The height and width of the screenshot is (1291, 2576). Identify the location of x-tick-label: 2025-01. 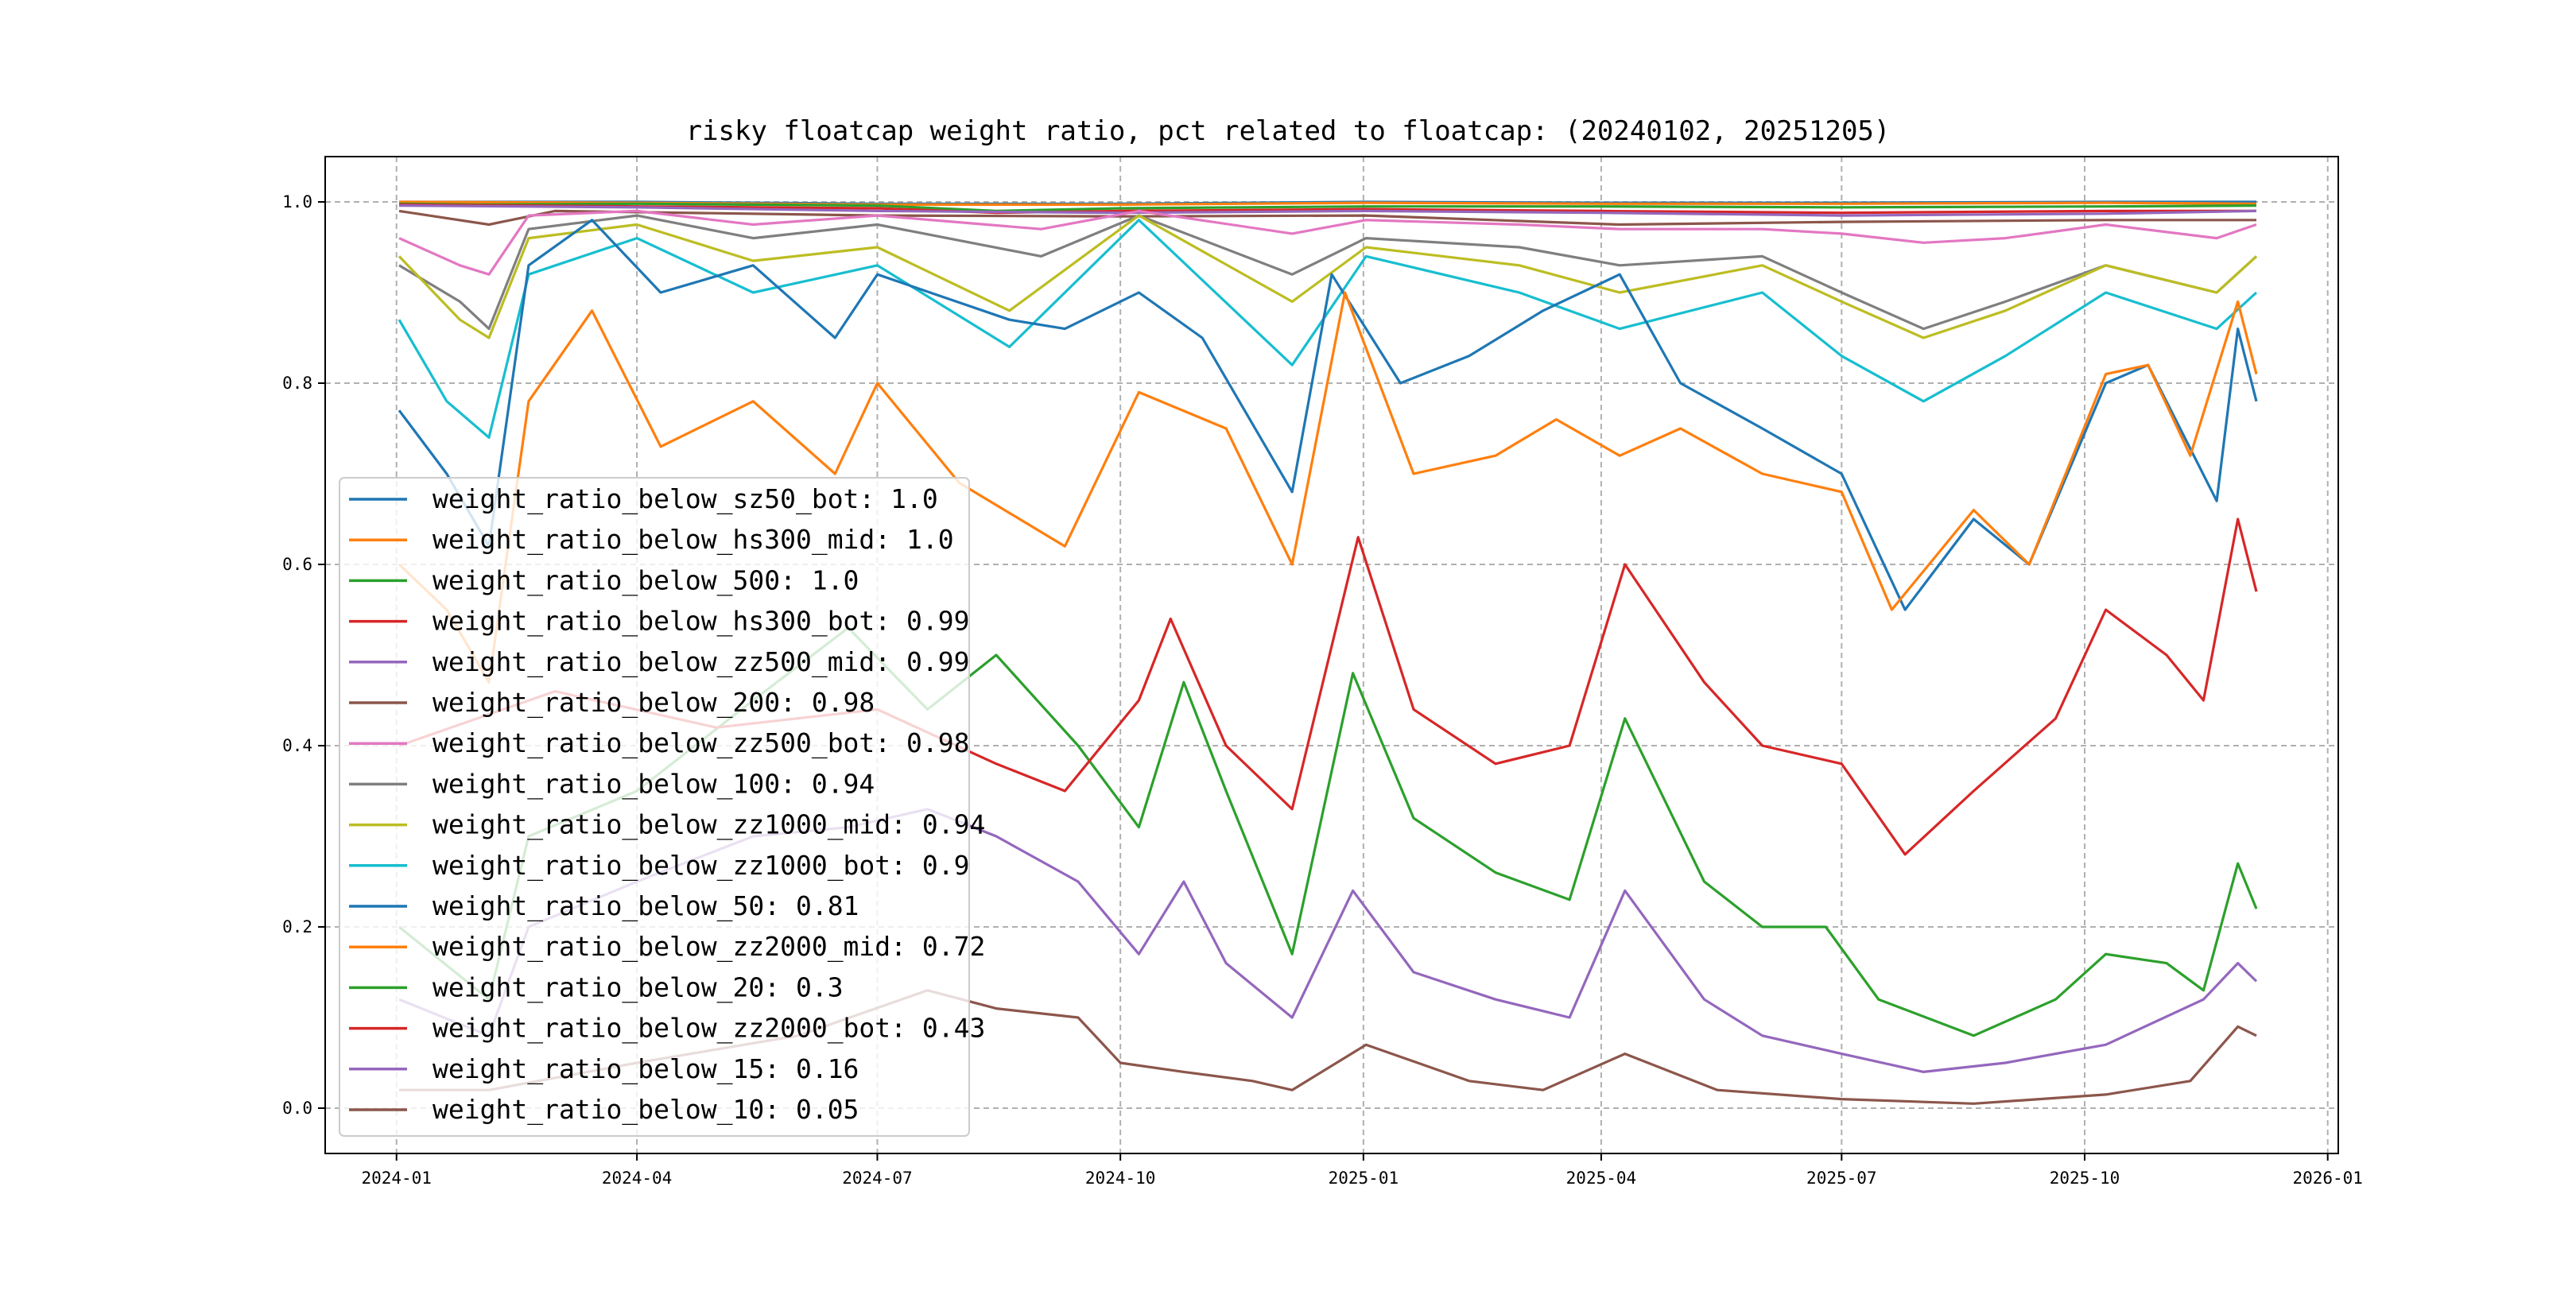
(1364, 1178).